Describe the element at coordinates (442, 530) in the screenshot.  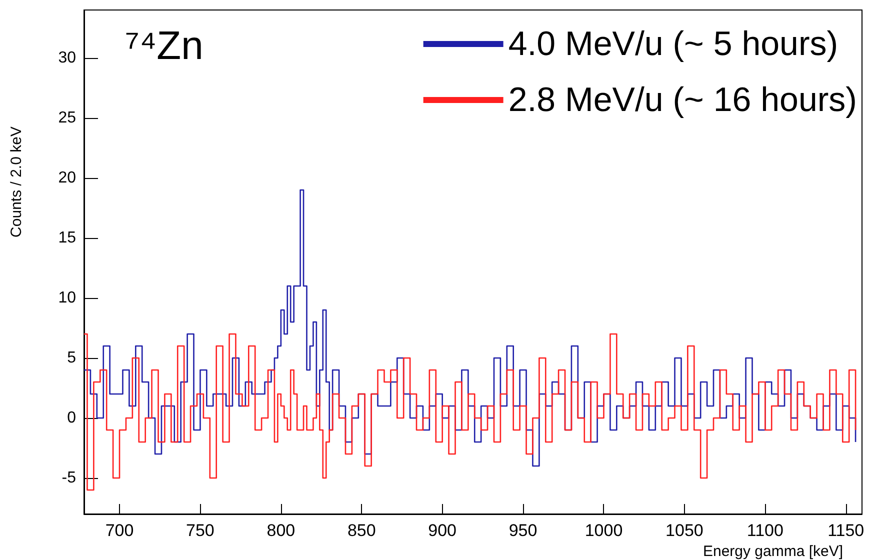
I see `x-tick-label: 900` at that location.